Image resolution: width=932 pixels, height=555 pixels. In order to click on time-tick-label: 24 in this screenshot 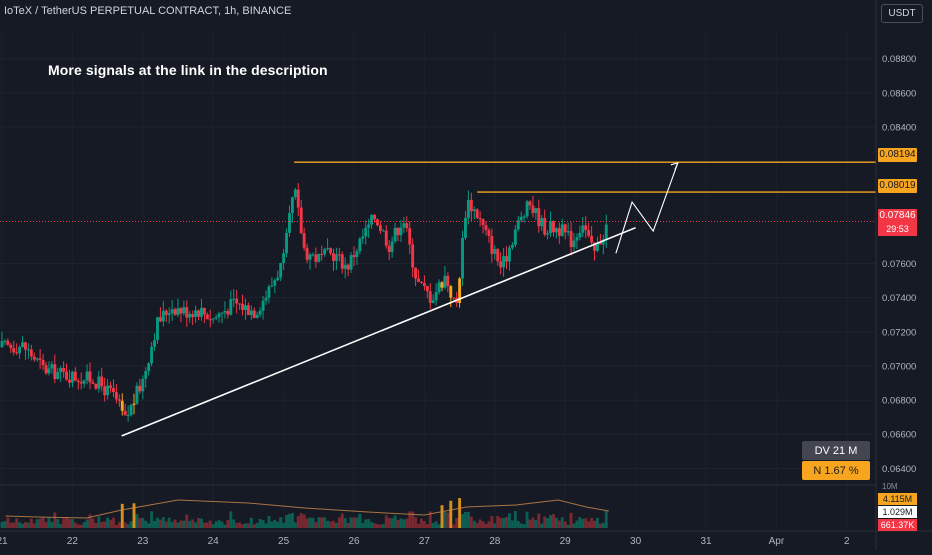, I will do `click(214, 541)`.